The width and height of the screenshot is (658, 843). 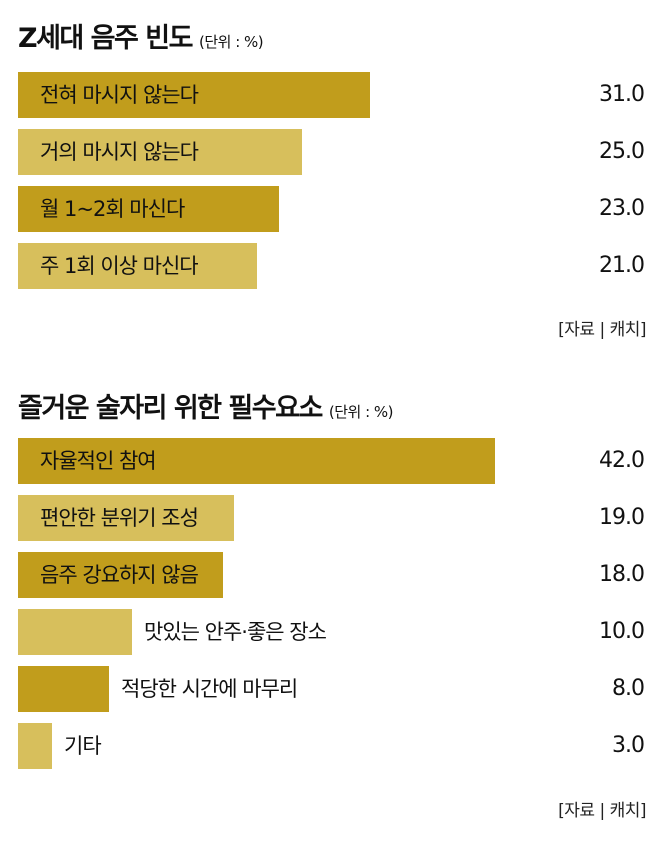 What do you see at coordinates (622, 631) in the screenshot?
I see `bar-value-label: 10.0` at bounding box center [622, 631].